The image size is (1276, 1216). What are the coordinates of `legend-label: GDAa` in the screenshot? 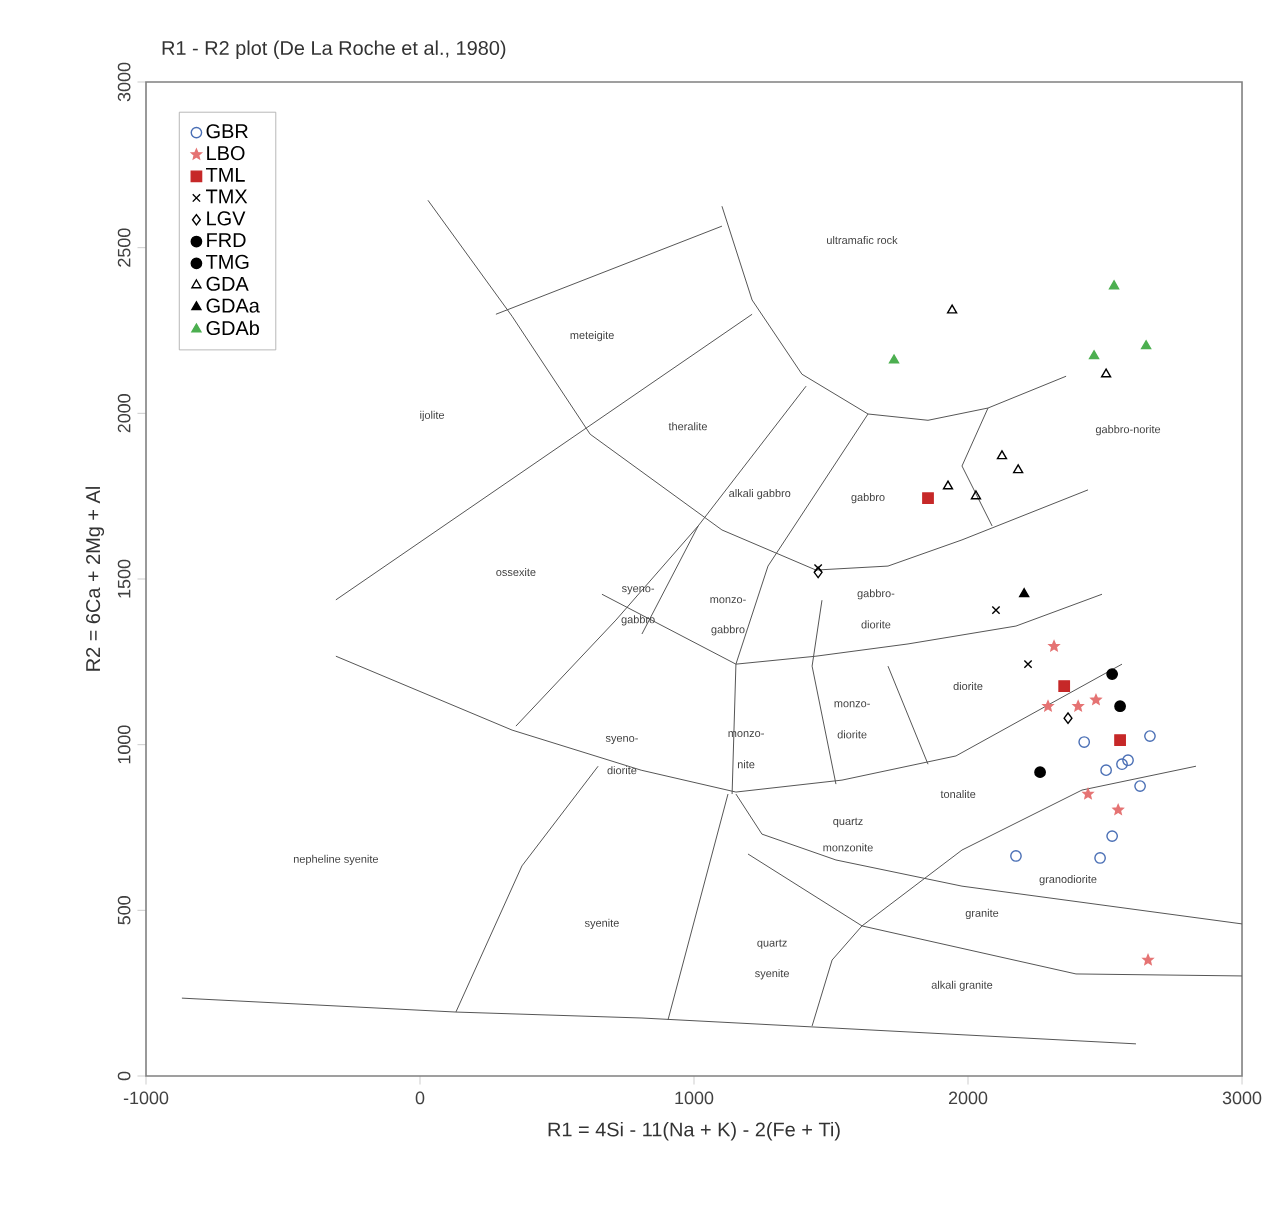 It's located at (233, 305).